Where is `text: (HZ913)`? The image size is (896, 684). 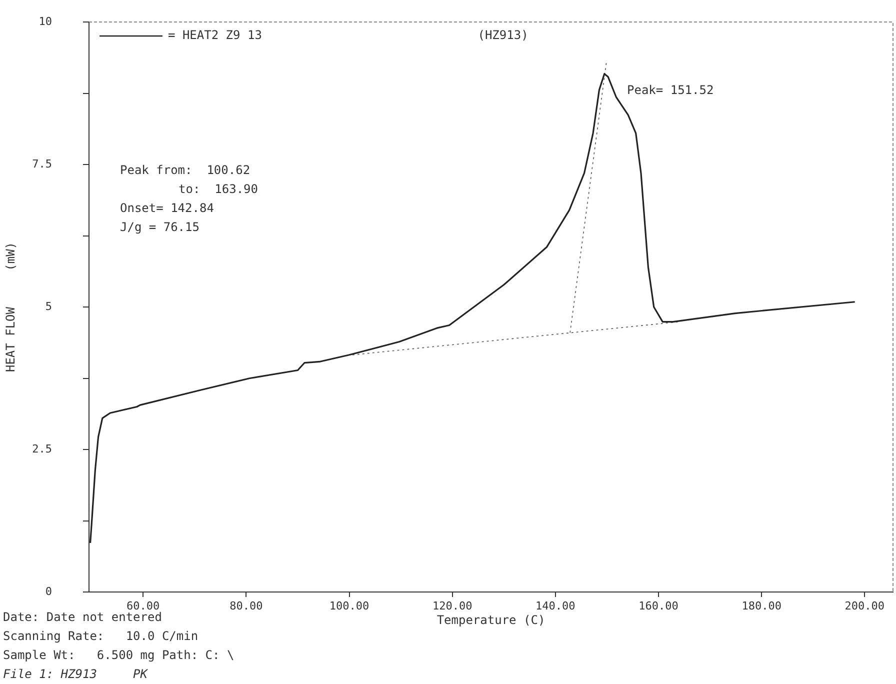 text: (HZ913) is located at coordinates (503, 35).